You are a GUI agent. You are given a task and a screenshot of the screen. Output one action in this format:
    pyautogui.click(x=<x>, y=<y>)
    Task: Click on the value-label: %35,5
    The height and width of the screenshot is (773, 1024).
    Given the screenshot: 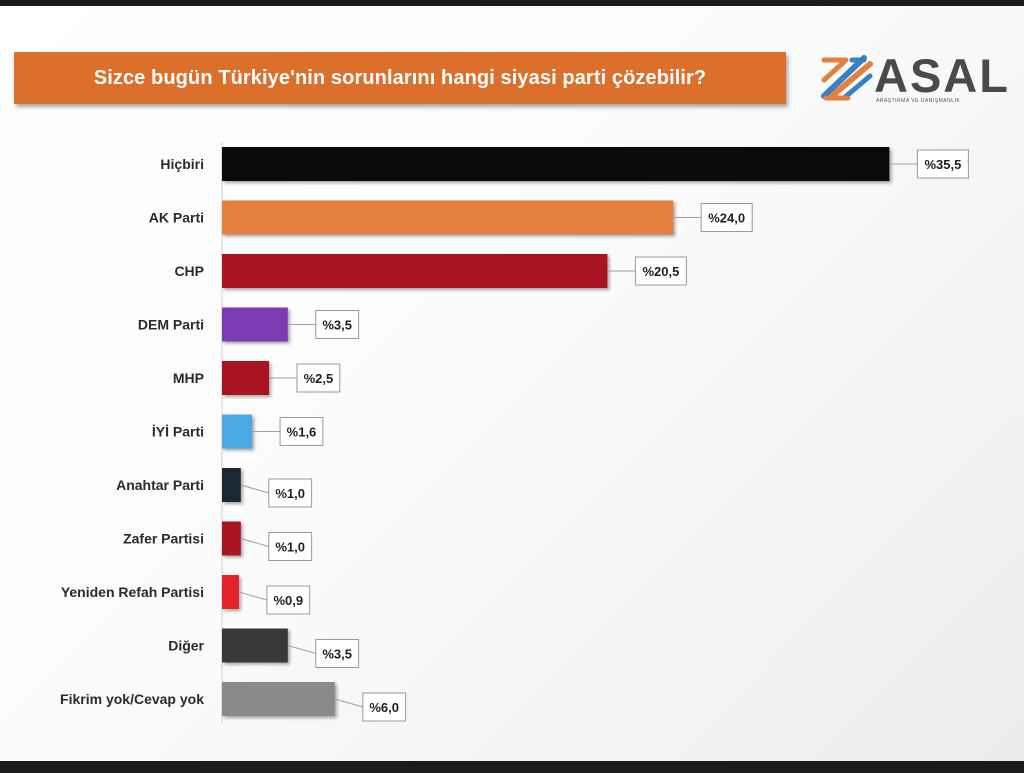 What is the action you would take?
    pyautogui.click(x=942, y=164)
    